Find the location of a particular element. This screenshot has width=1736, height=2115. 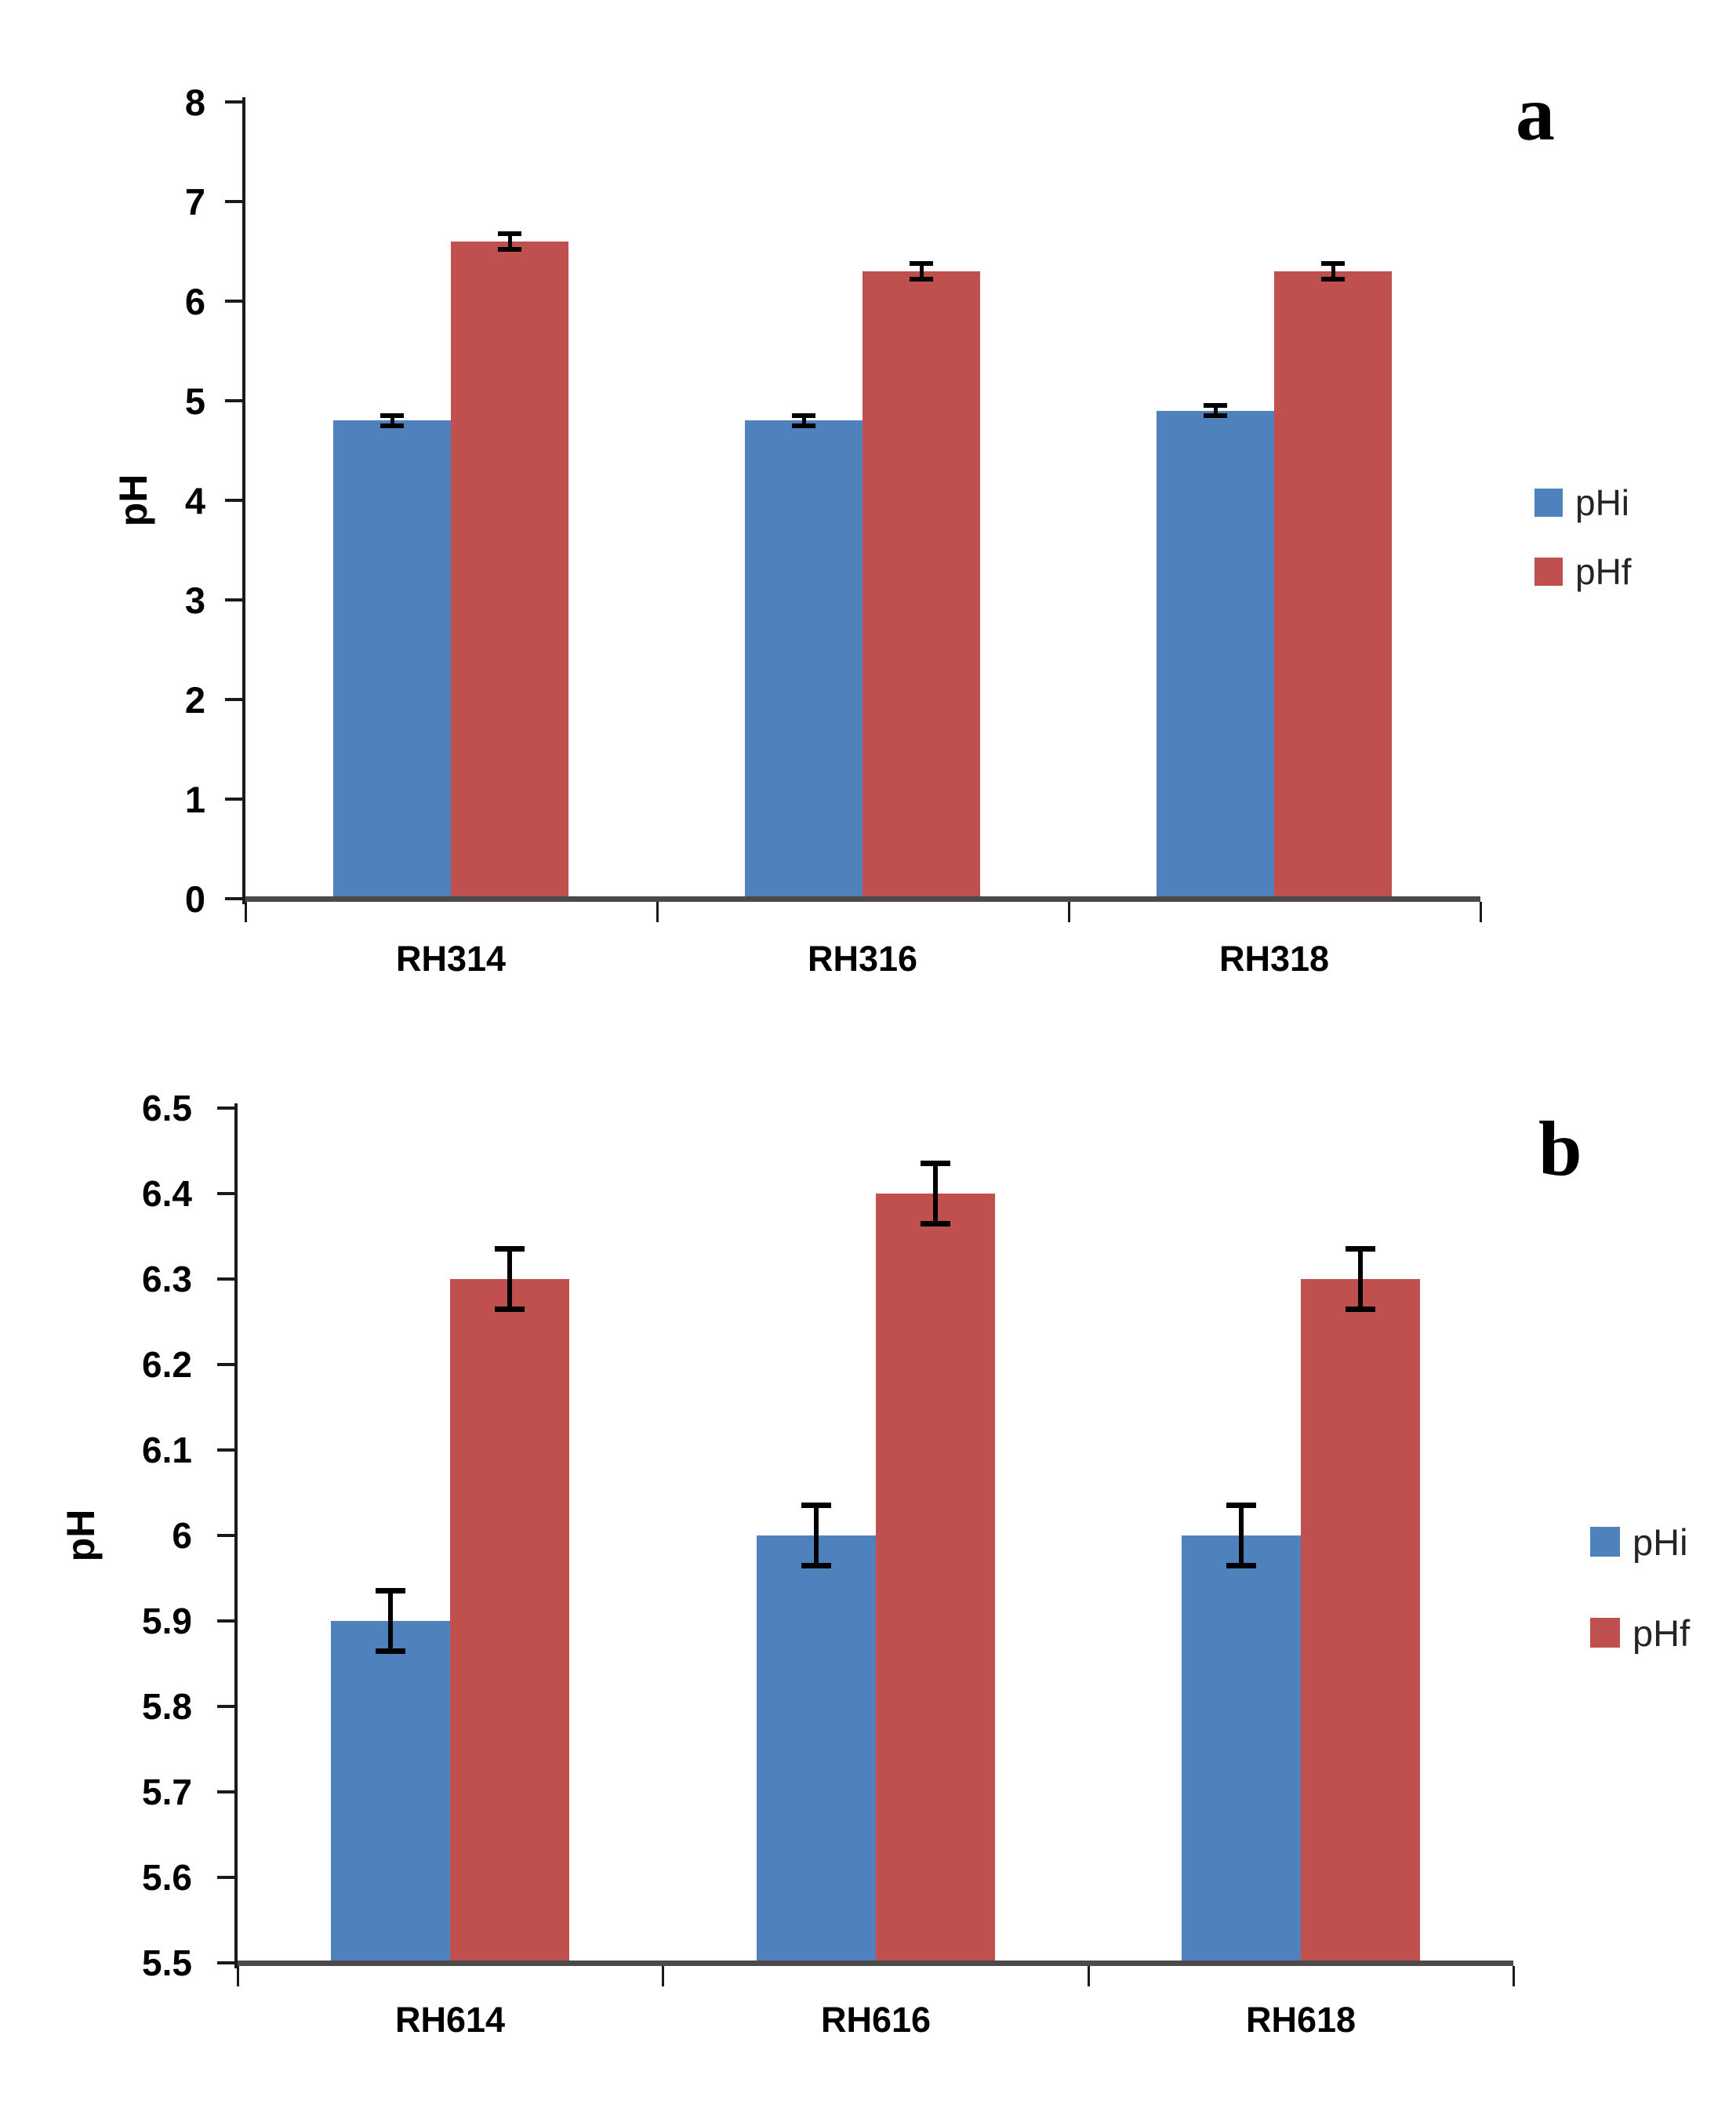

x-category-label-RH314: RH314 is located at coordinates (451, 959).